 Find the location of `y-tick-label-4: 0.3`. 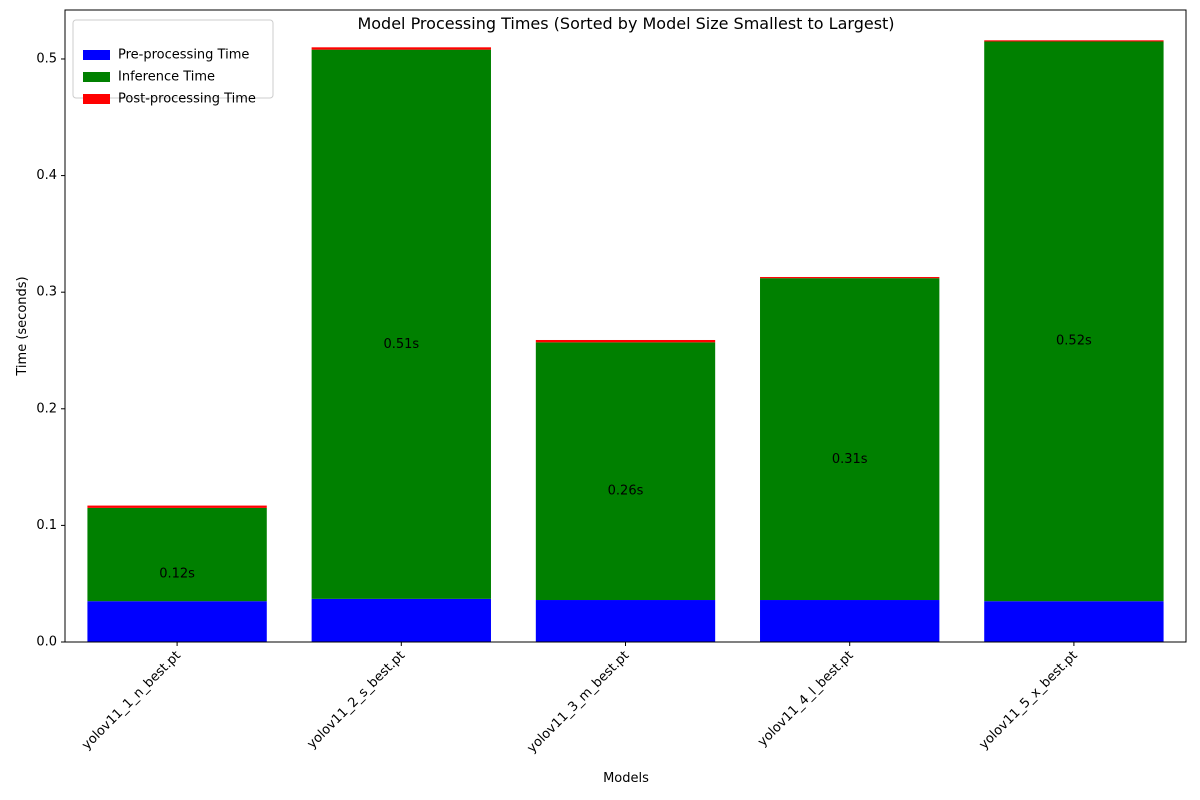

y-tick-label-4: 0.3 is located at coordinates (46, 292).